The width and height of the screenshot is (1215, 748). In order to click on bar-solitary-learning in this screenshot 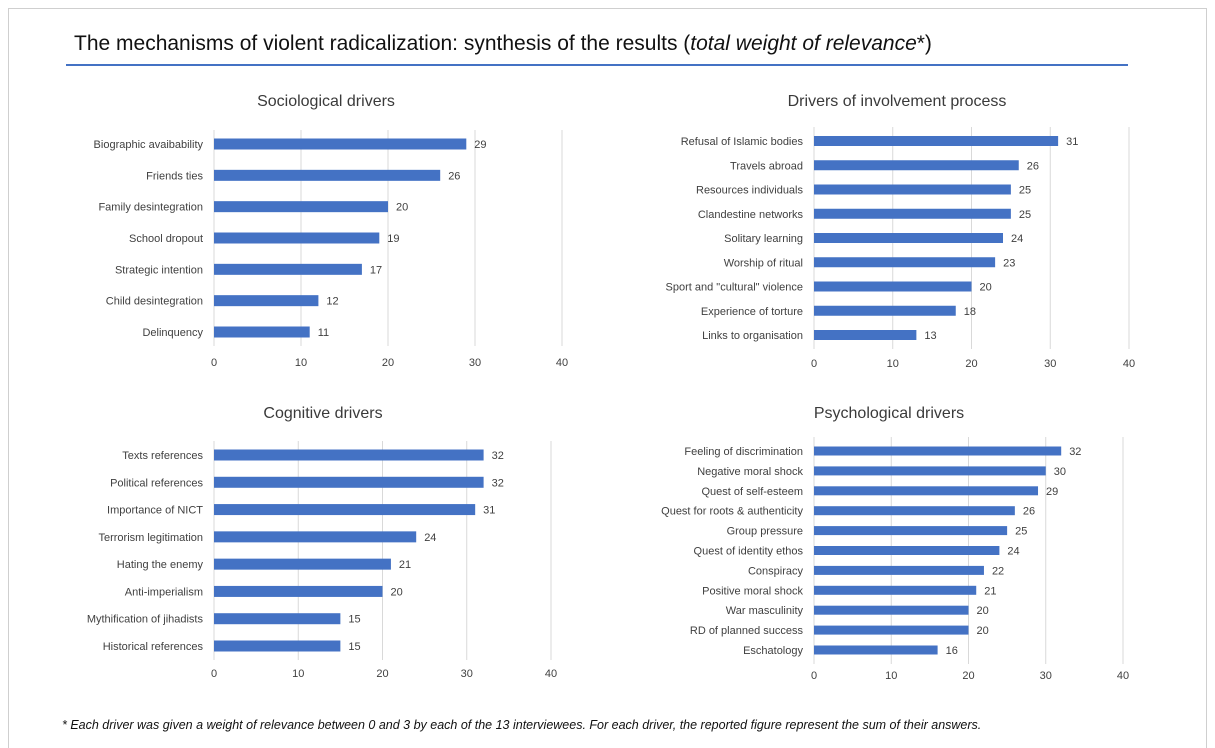, I will do `click(908, 238)`.